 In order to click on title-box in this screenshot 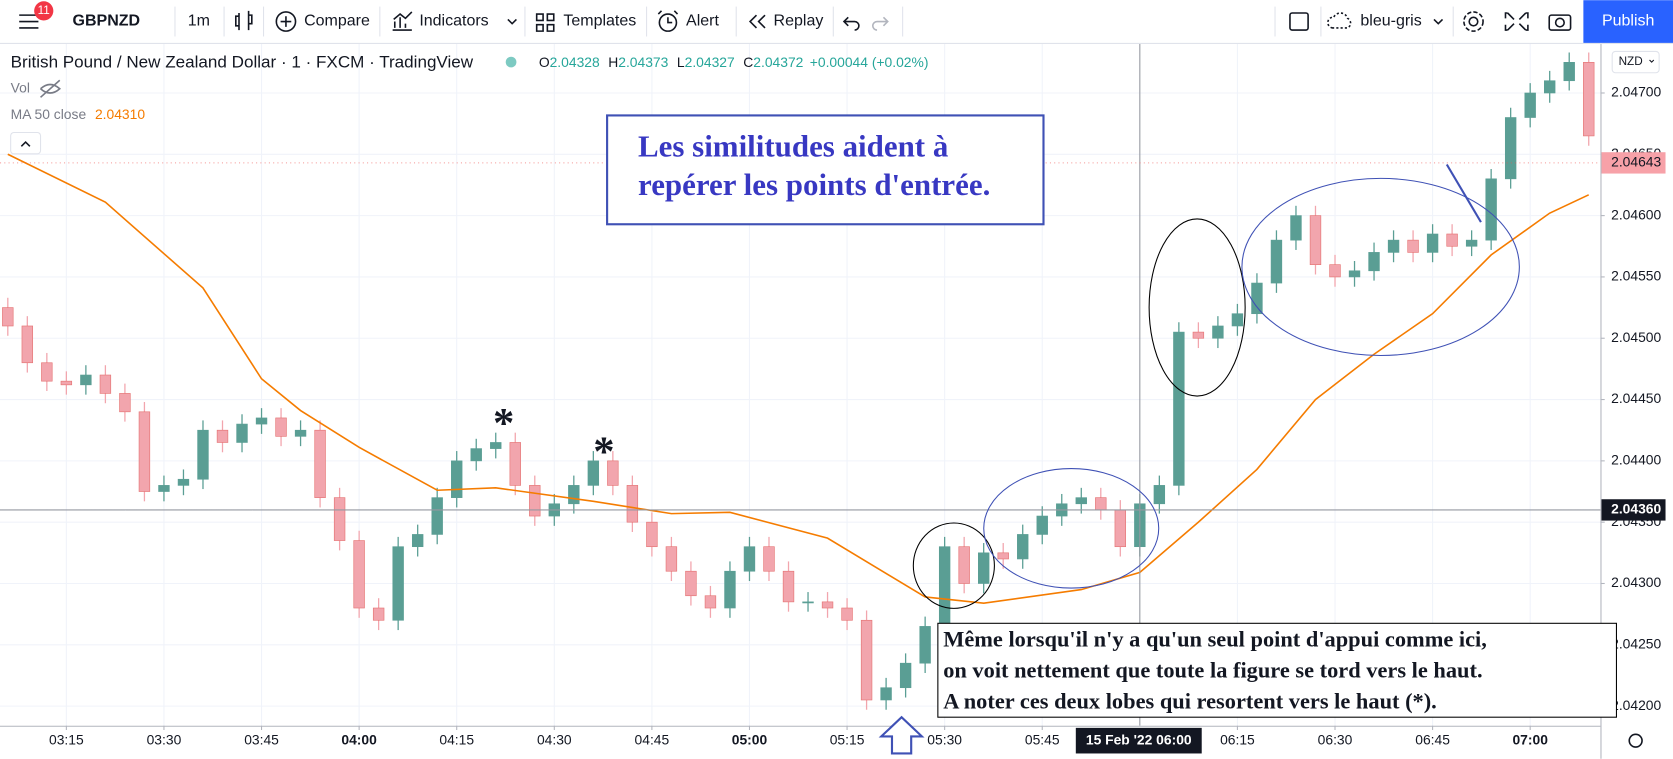, I will do `click(825, 170)`.